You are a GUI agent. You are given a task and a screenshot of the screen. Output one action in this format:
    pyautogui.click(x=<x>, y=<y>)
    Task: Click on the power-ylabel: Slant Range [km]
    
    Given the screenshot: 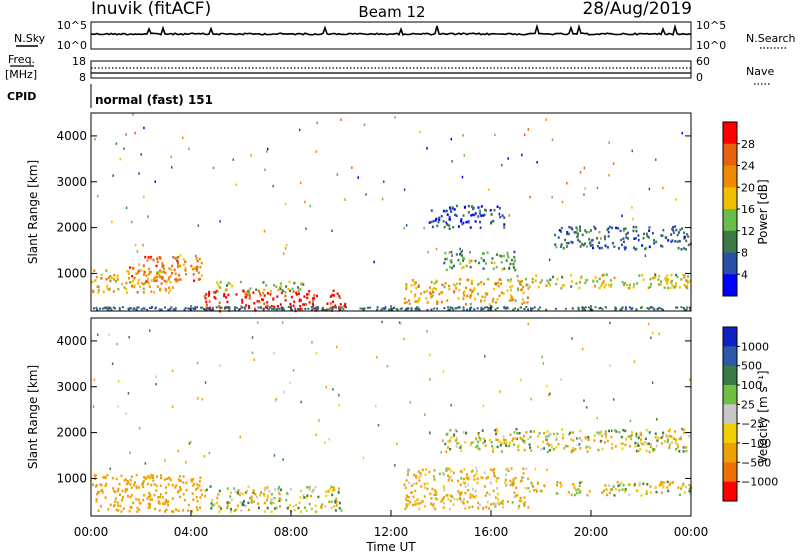 What is the action you would take?
    pyautogui.click(x=33, y=212)
    